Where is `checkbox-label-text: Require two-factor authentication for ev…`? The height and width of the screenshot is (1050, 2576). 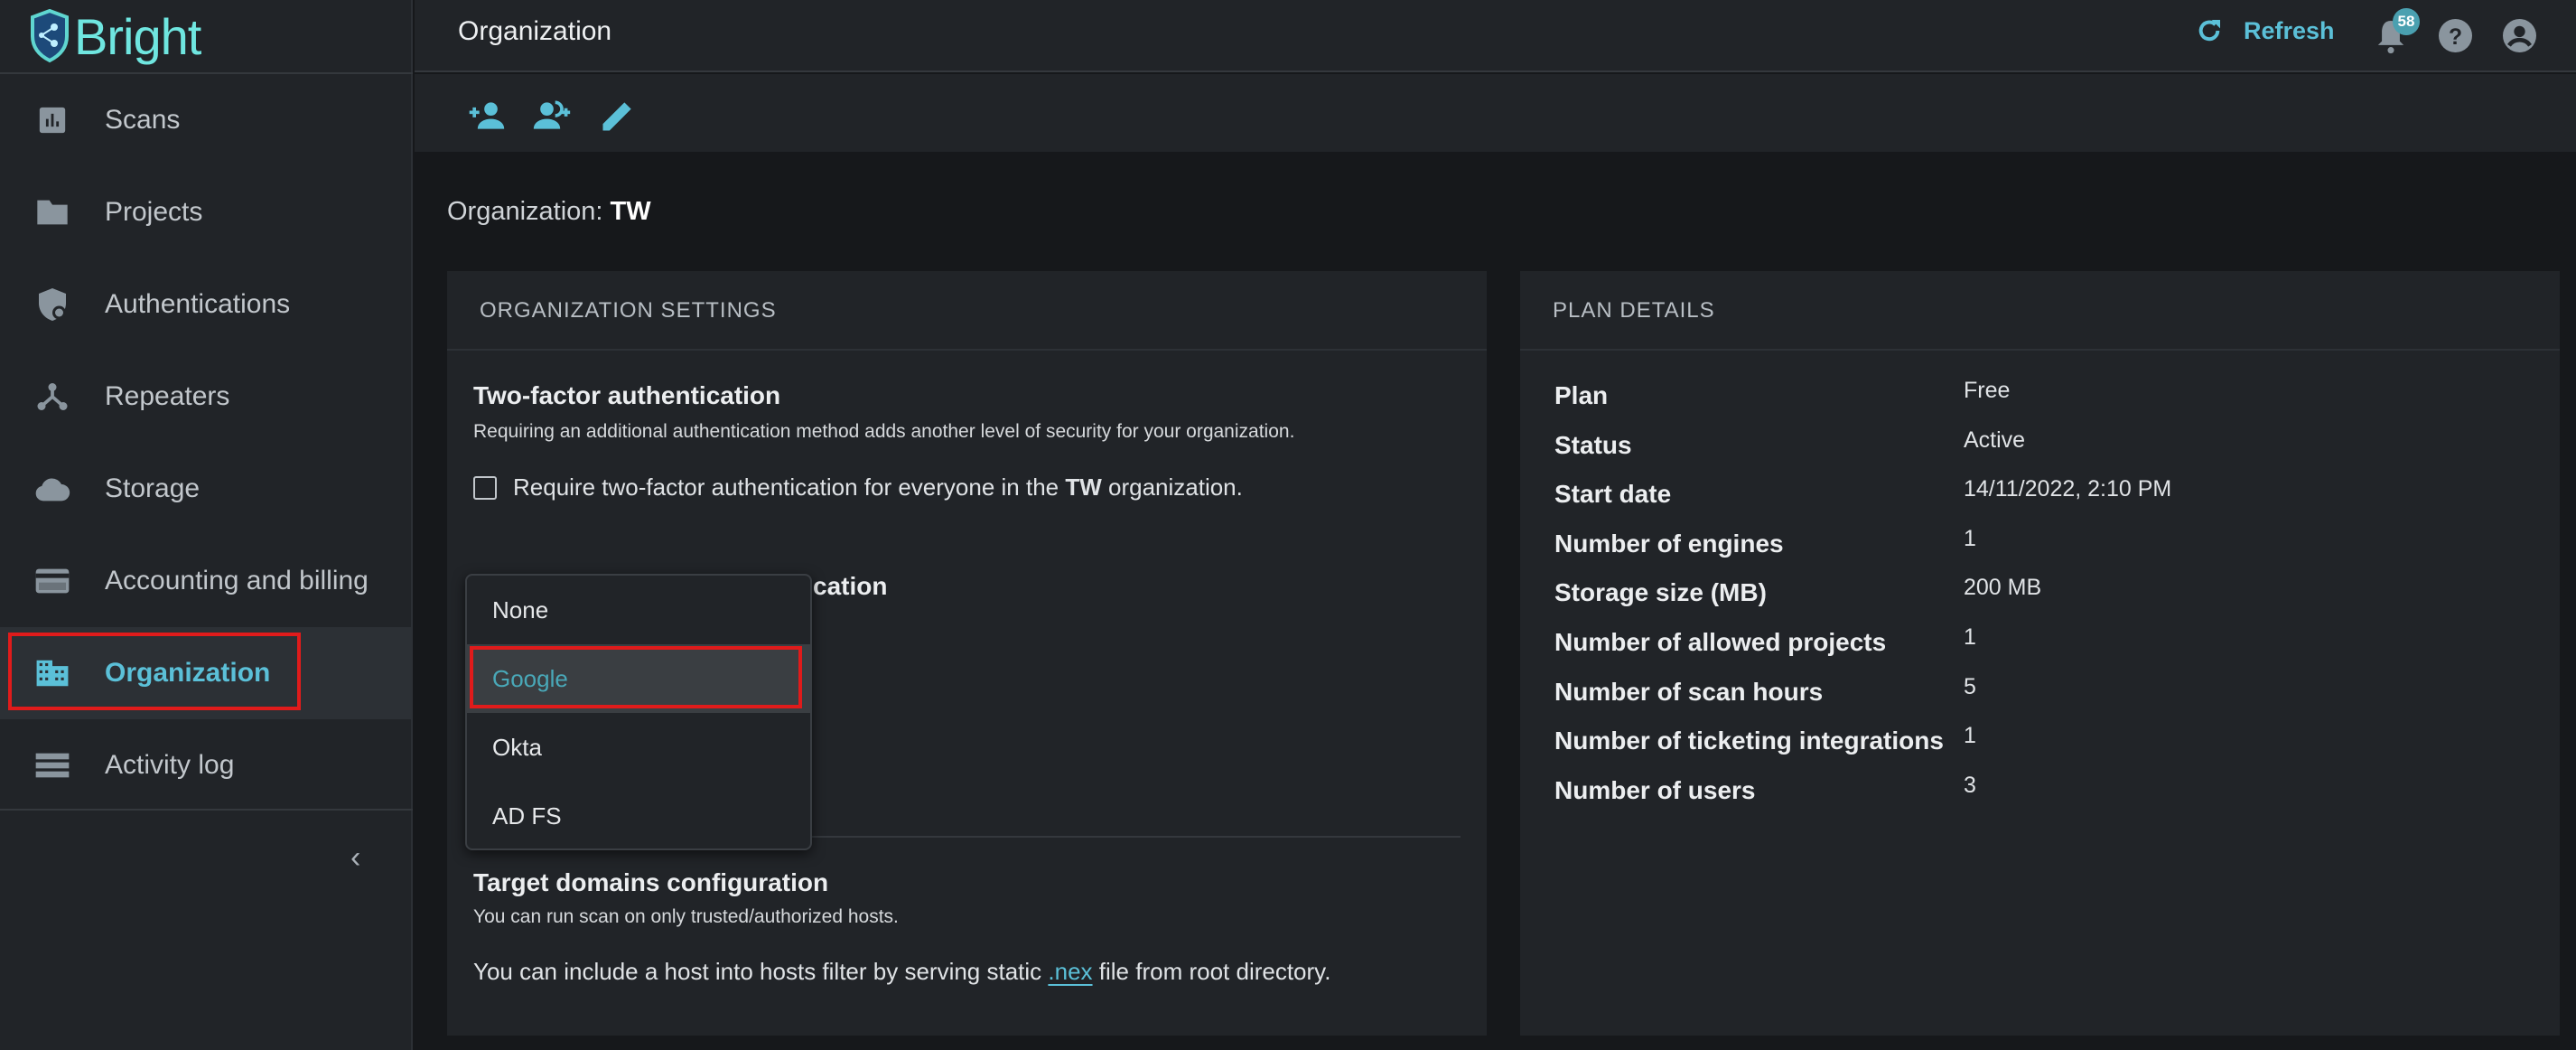
checkbox-label-text: Require two-factor authentication for ev… is located at coordinates (789, 487).